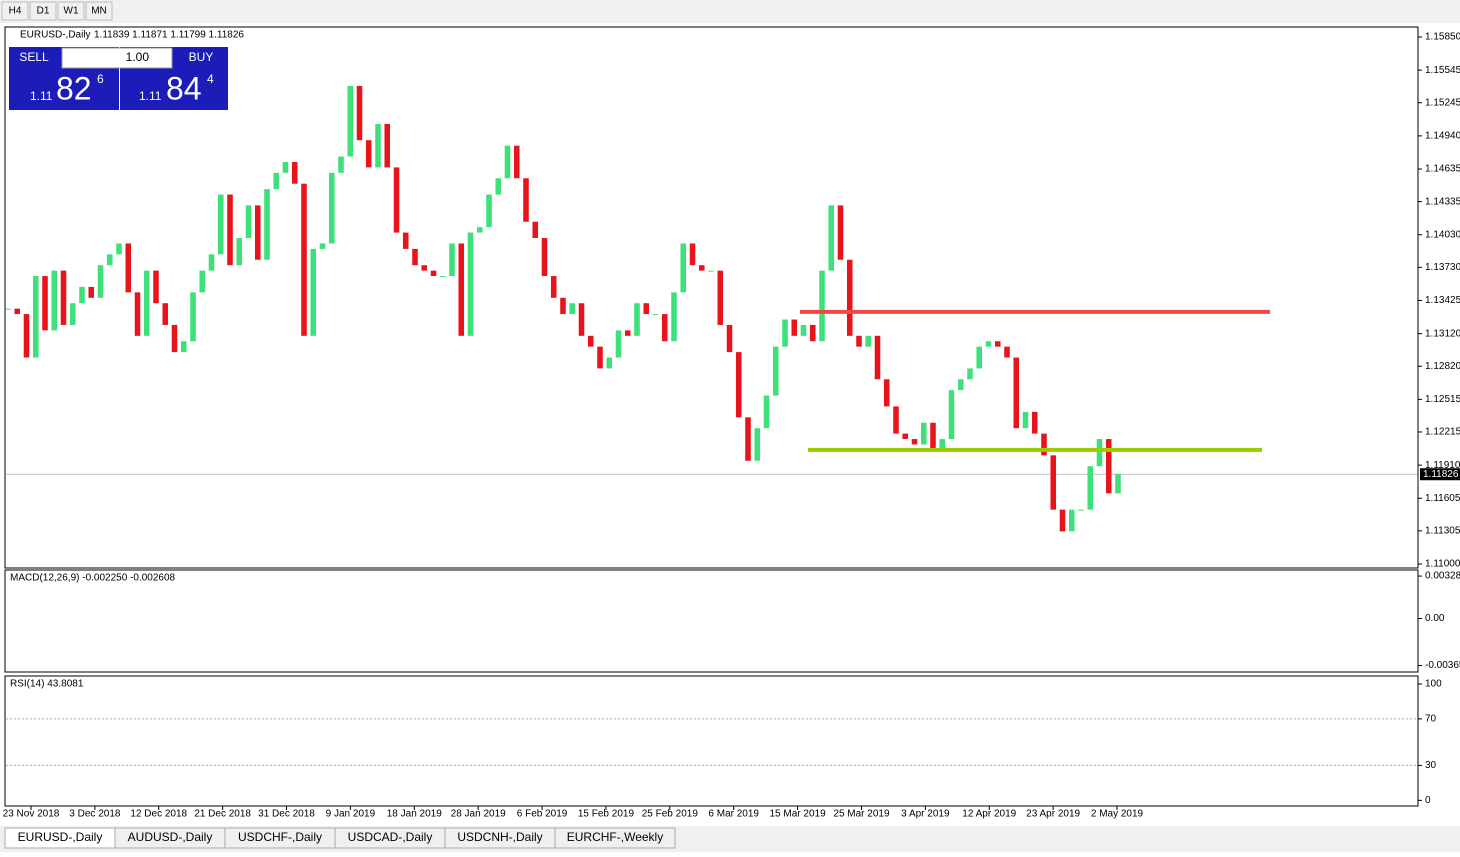 This screenshot has width=1460, height=857. I want to click on y-tick-label: 1.15545, so click(1442, 70).